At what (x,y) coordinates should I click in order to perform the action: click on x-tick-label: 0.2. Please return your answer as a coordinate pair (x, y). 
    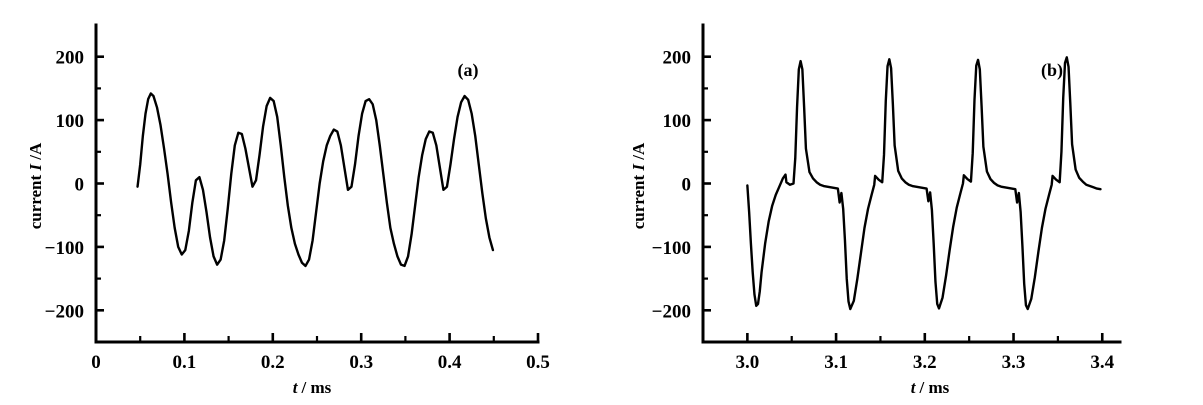
    Looking at the image, I should click on (273, 362).